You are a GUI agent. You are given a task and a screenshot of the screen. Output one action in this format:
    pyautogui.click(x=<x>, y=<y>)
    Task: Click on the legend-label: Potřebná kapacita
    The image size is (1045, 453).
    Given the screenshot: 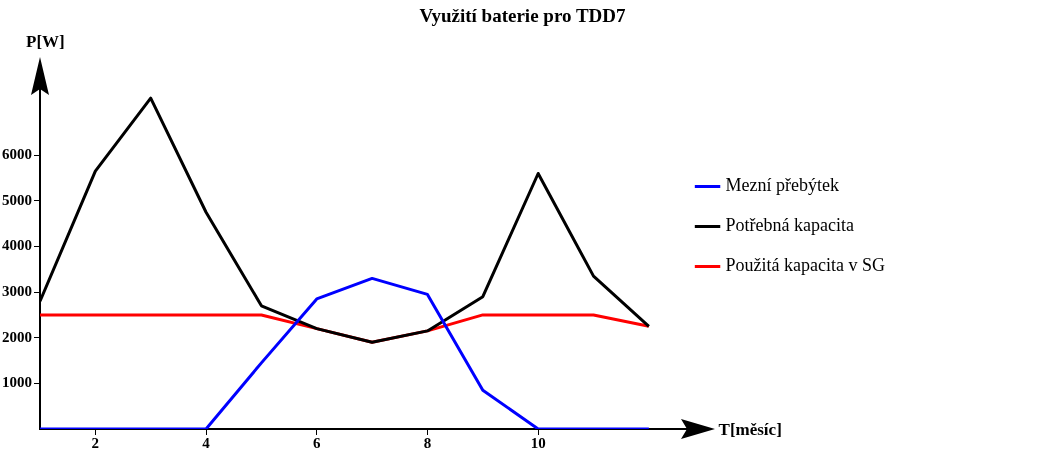 What is the action you would take?
    pyautogui.click(x=789, y=225)
    